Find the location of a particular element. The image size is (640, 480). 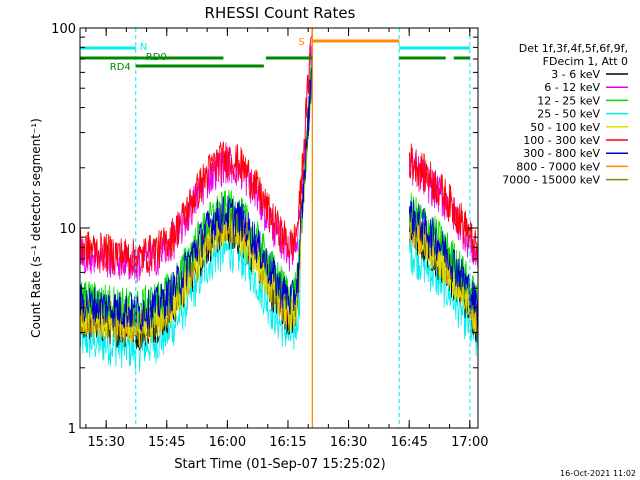

y-tick-label-1: 10 is located at coordinates (67, 229).